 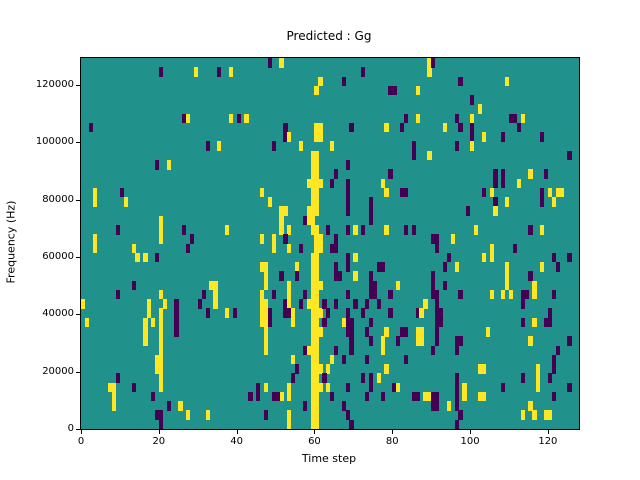 What do you see at coordinates (11, 242) in the screenshot?
I see `y-axis-label: Frequency (Hz)` at bounding box center [11, 242].